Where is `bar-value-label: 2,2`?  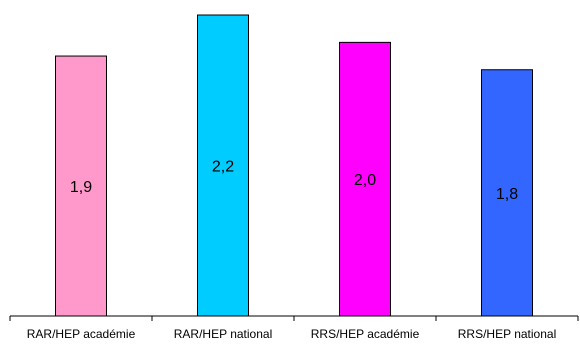 bar-value-label: 2,2 is located at coordinates (223, 167).